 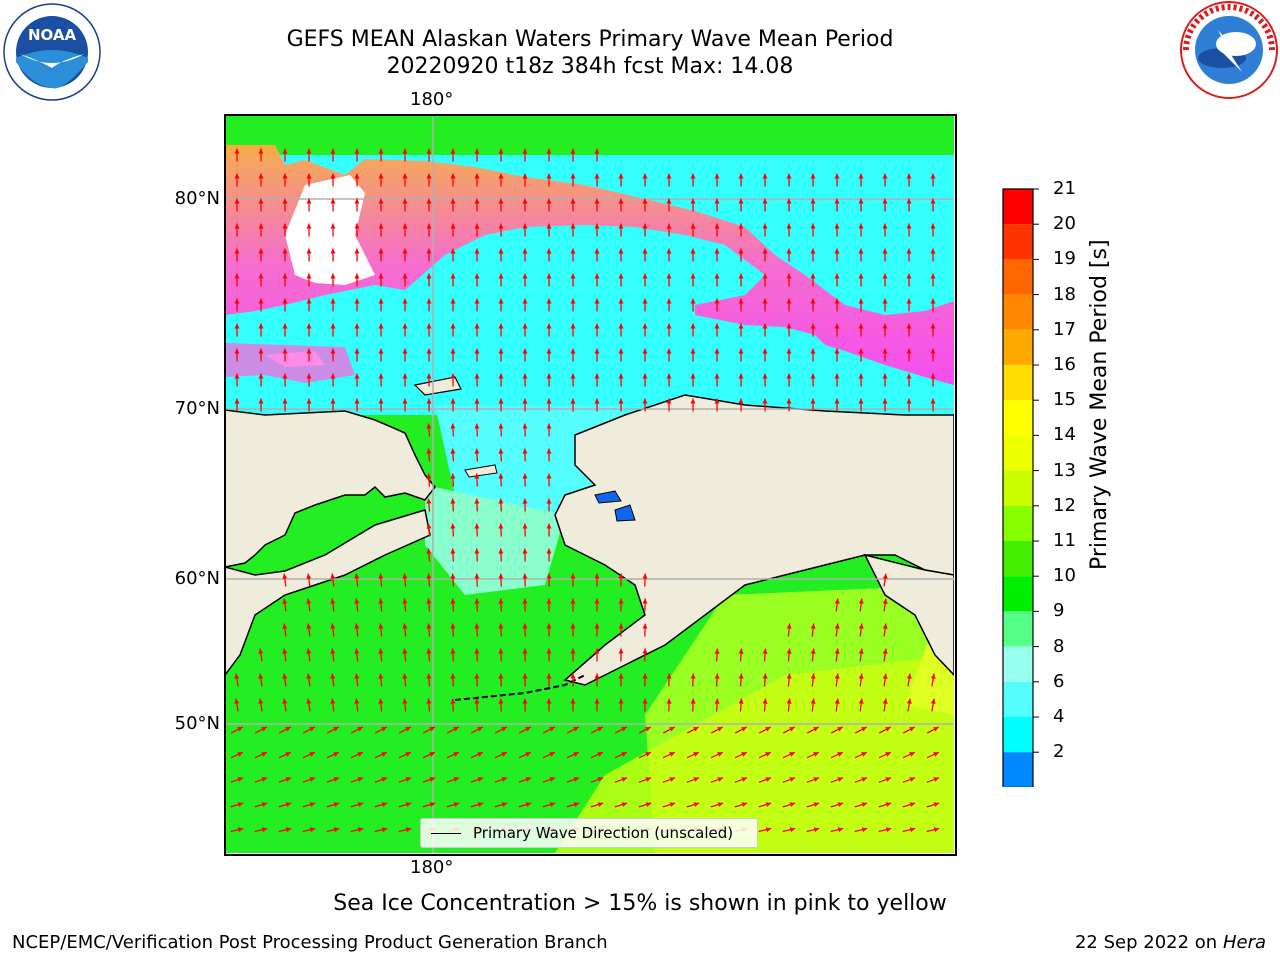 What do you see at coordinates (1059, 646) in the screenshot?
I see `colorbar-tick-label: 8` at bounding box center [1059, 646].